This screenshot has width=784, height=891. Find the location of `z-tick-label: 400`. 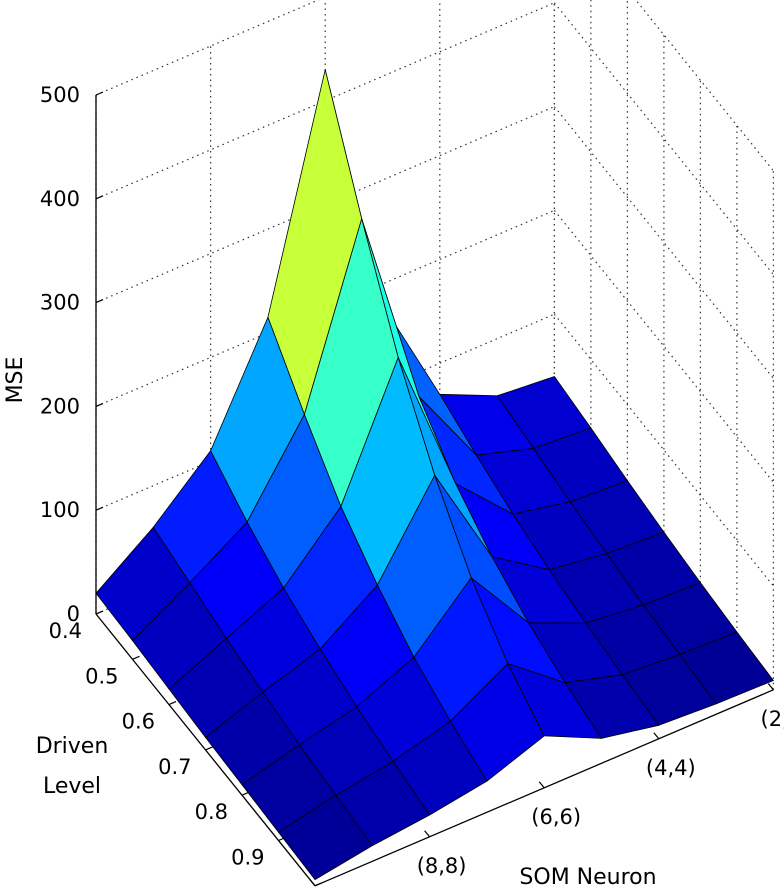

z-tick-label: 400 is located at coordinates (60, 199).